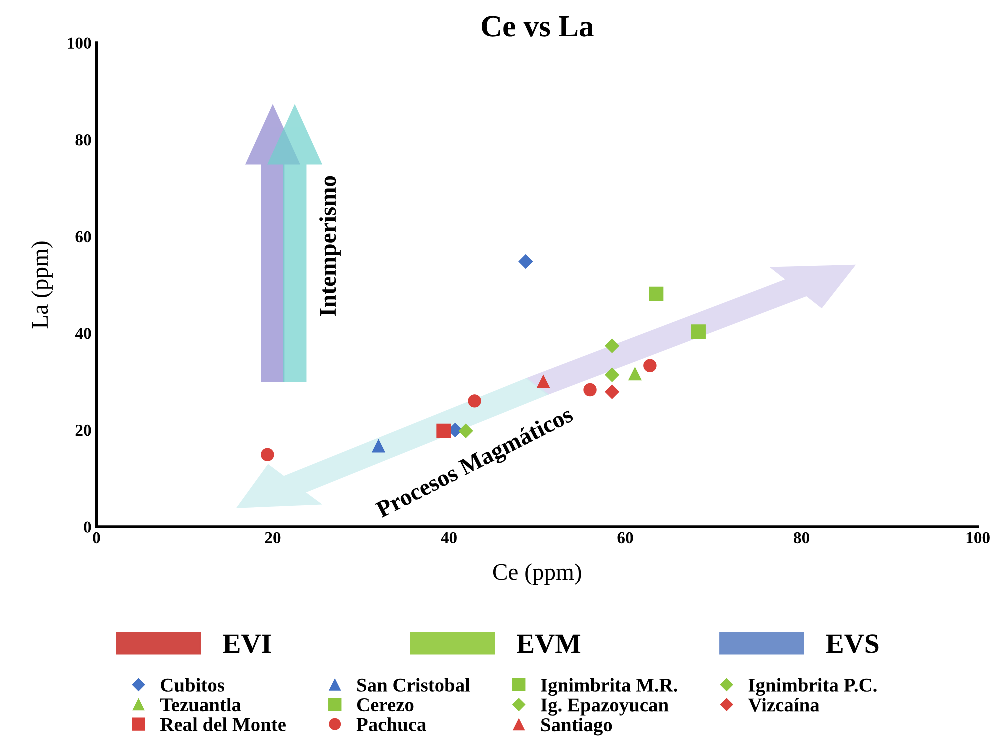 The width and height of the screenshot is (997, 755). What do you see at coordinates (391, 725) in the screenshot?
I see `legend-label: Pachuca` at bounding box center [391, 725].